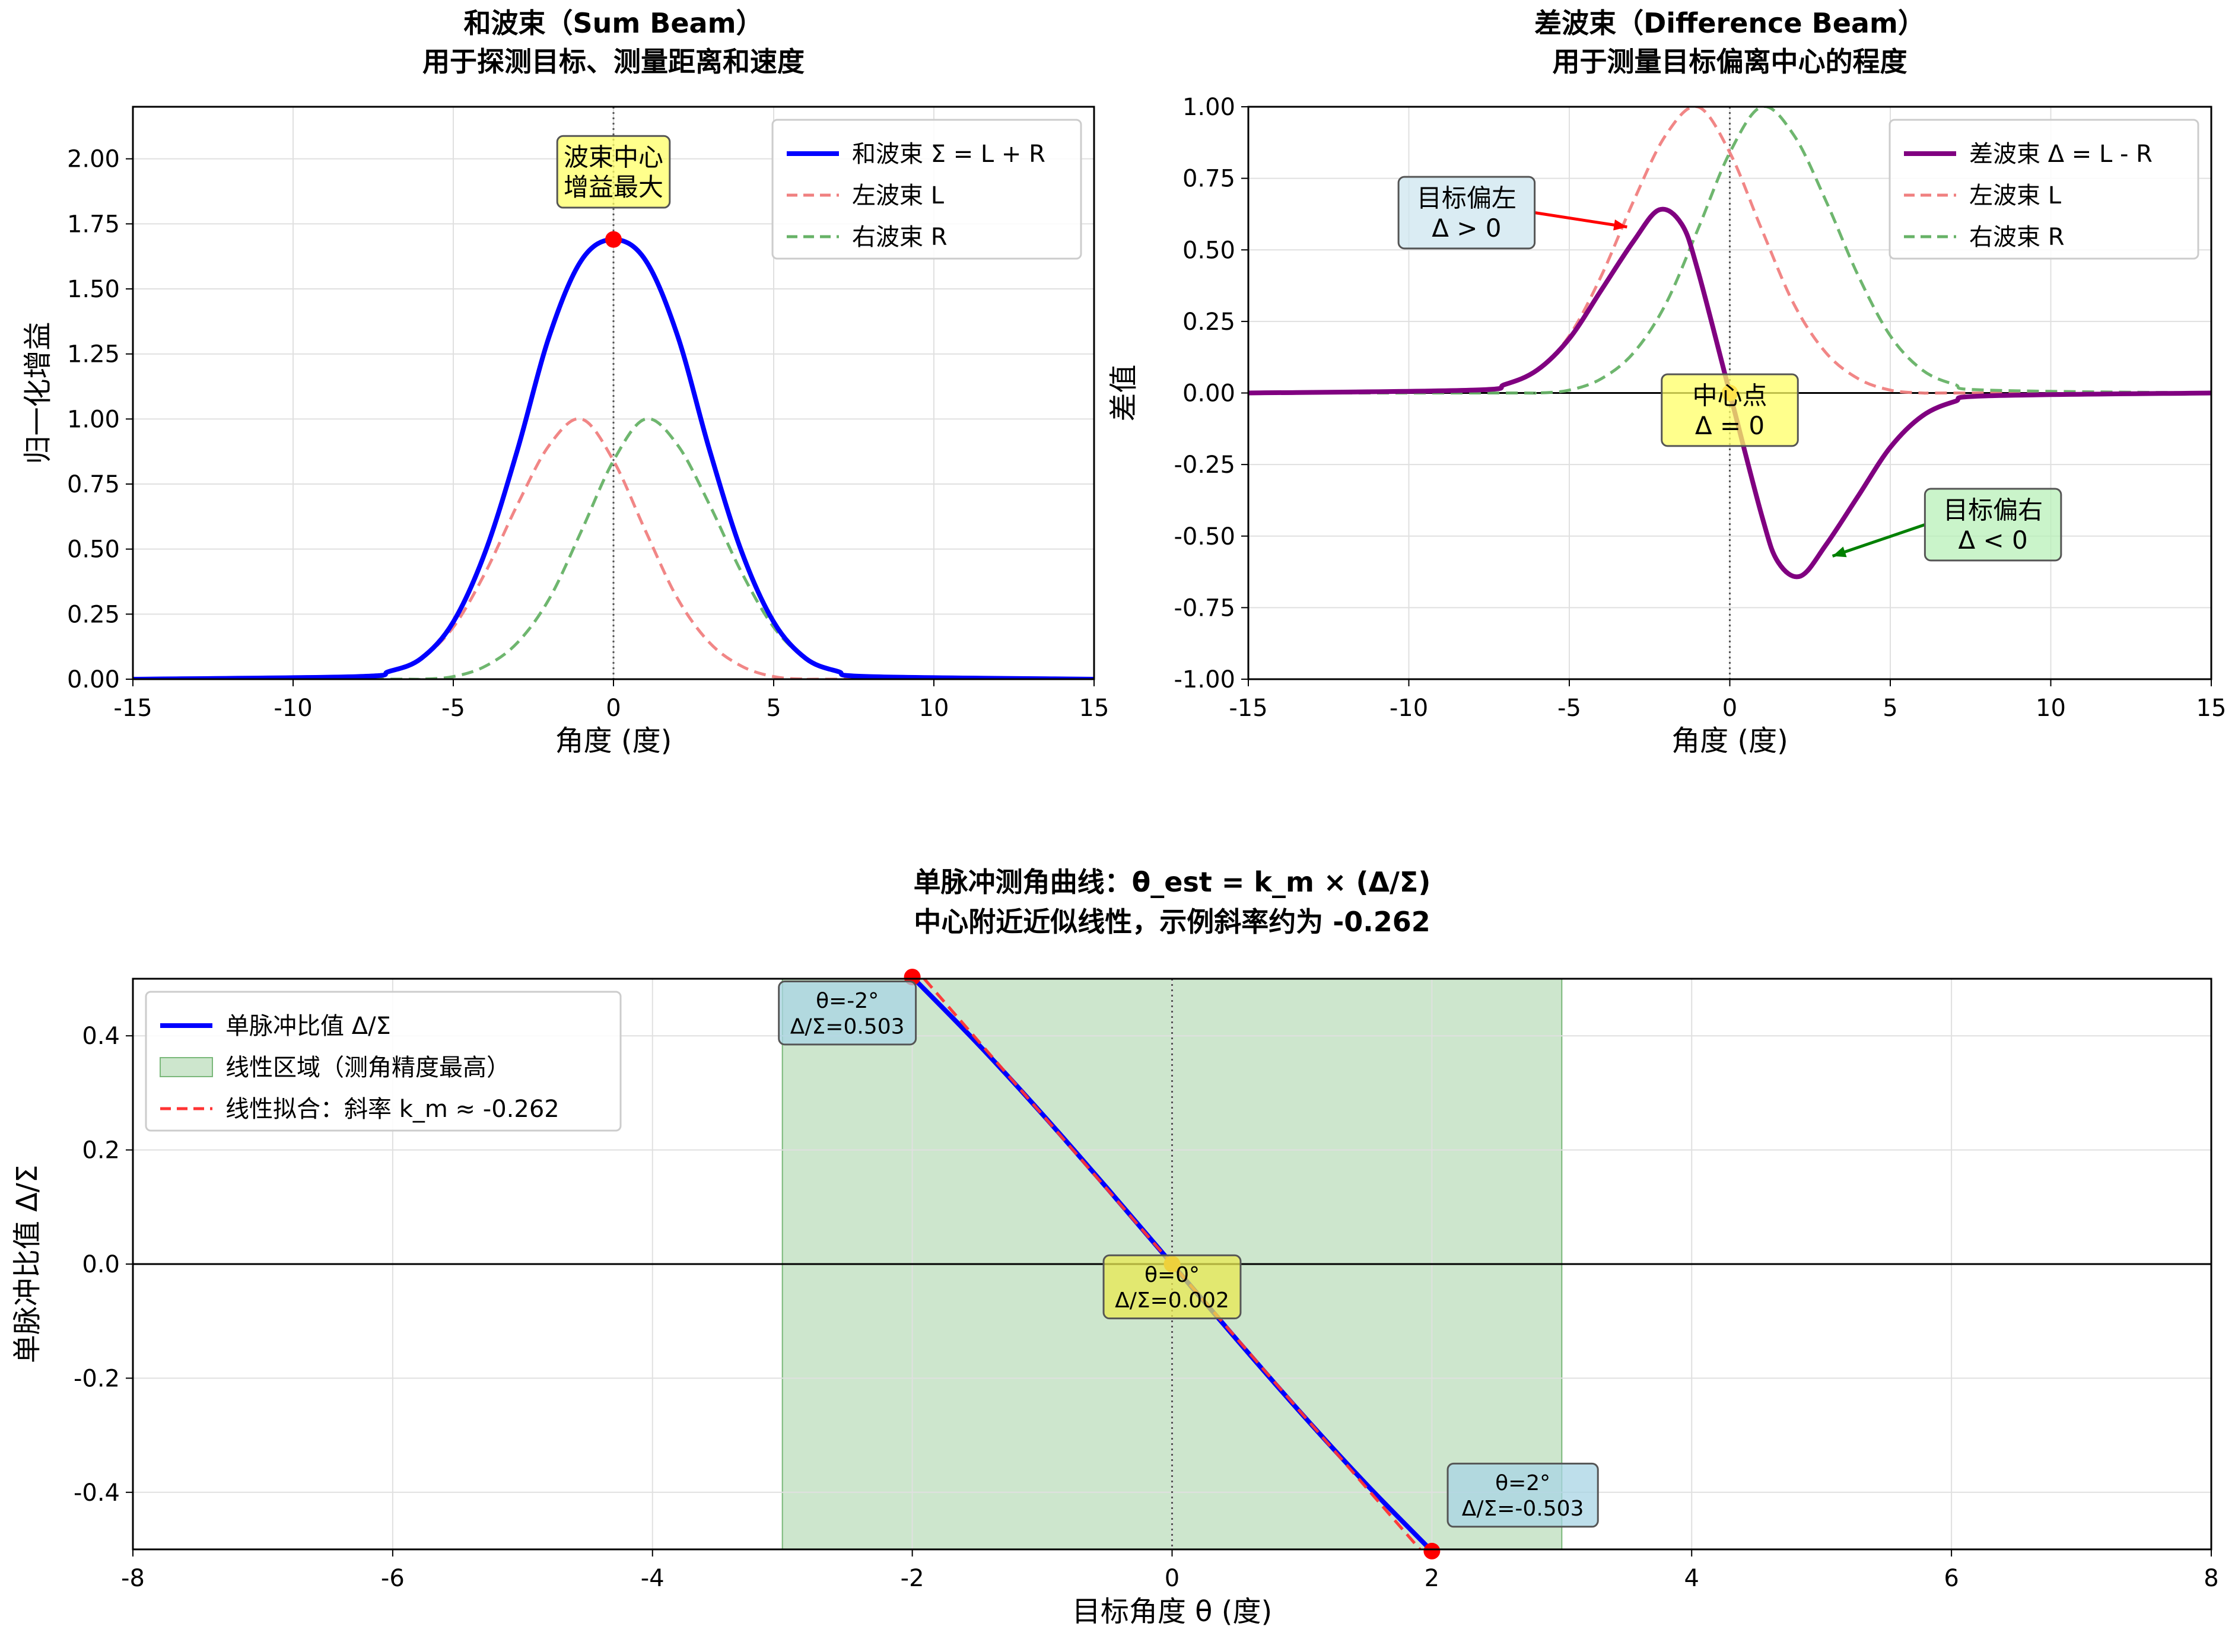 Image resolution: width=2235 pixels, height=1652 pixels. Describe the element at coordinates (1205, 679) in the screenshot. I see `y-tick-label: -1.00` at that location.